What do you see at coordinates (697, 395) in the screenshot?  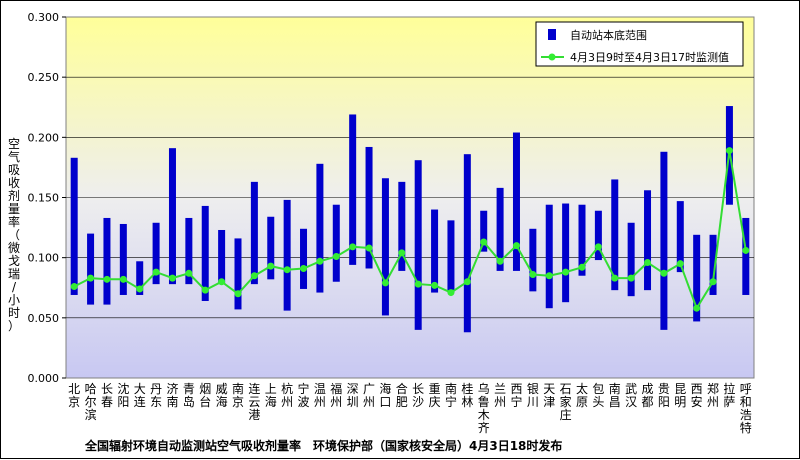 I see `category-label: 西安` at bounding box center [697, 395].